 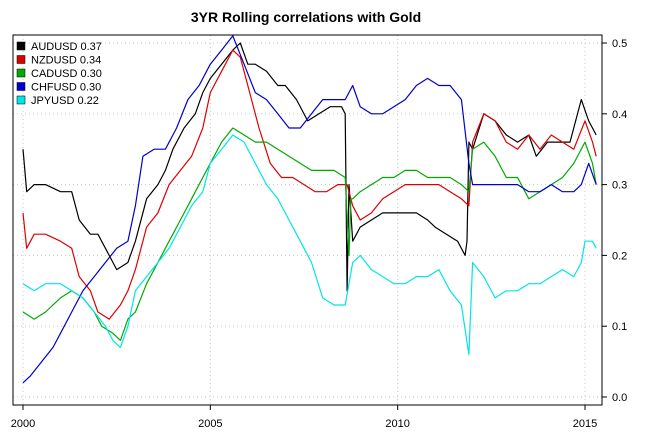 What do you see at coordinates (585, 424) in the screenshot?
I see `x-tick-label: 2015` at bounding box center [585, 424].